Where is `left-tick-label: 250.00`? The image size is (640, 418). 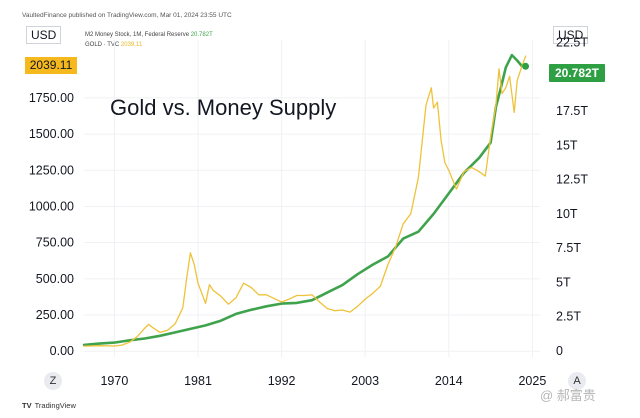 left-tick-label: 250.00 is located at coordinates (55, 315).